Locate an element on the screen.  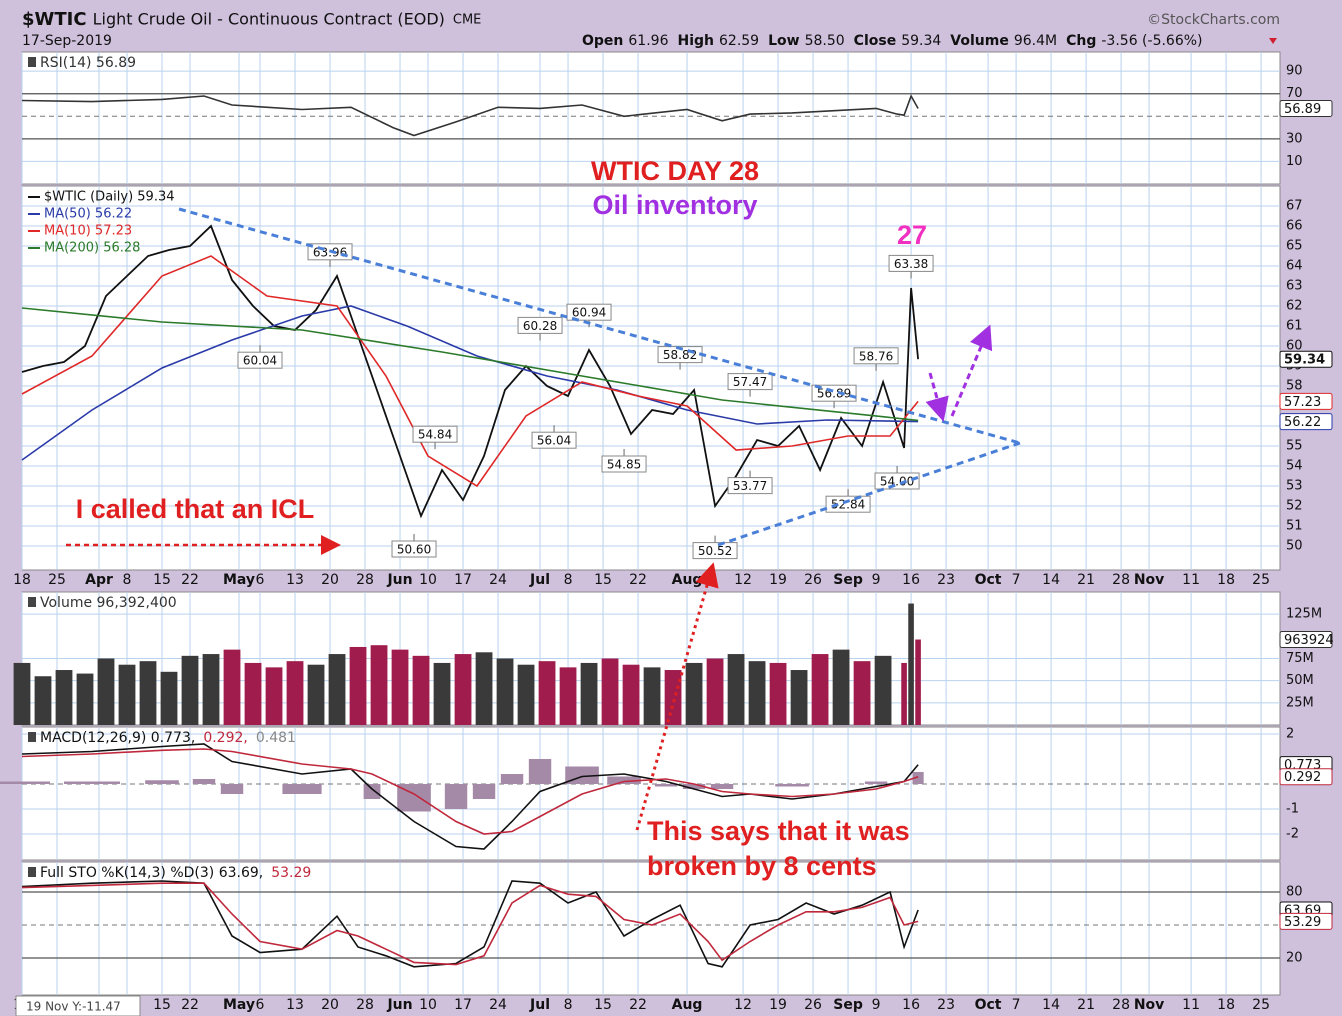
x-tick-label: 15 is located at coordinates (603, 1005).